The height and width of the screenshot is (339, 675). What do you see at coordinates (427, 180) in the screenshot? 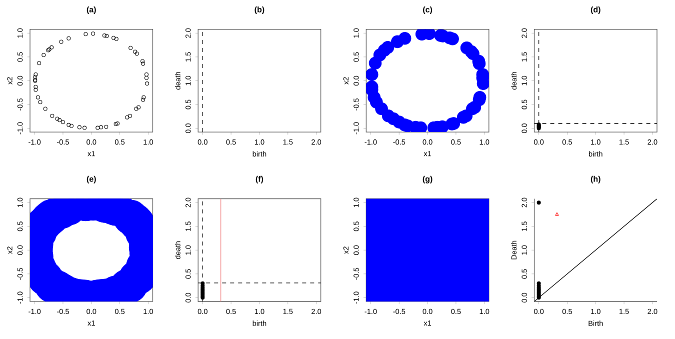
I see `chart-title: (g)` at bounding box center [427, 180].